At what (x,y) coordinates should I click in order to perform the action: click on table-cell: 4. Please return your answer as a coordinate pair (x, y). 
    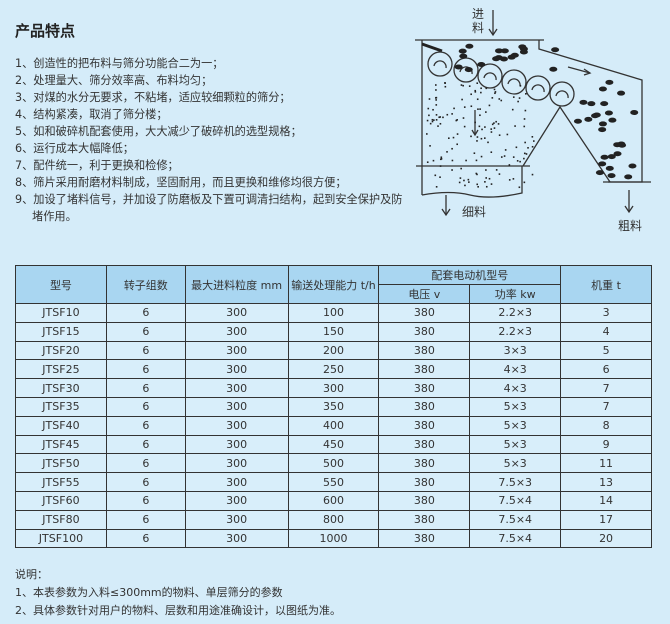
    Looking at the image, I should click on (606, 331).